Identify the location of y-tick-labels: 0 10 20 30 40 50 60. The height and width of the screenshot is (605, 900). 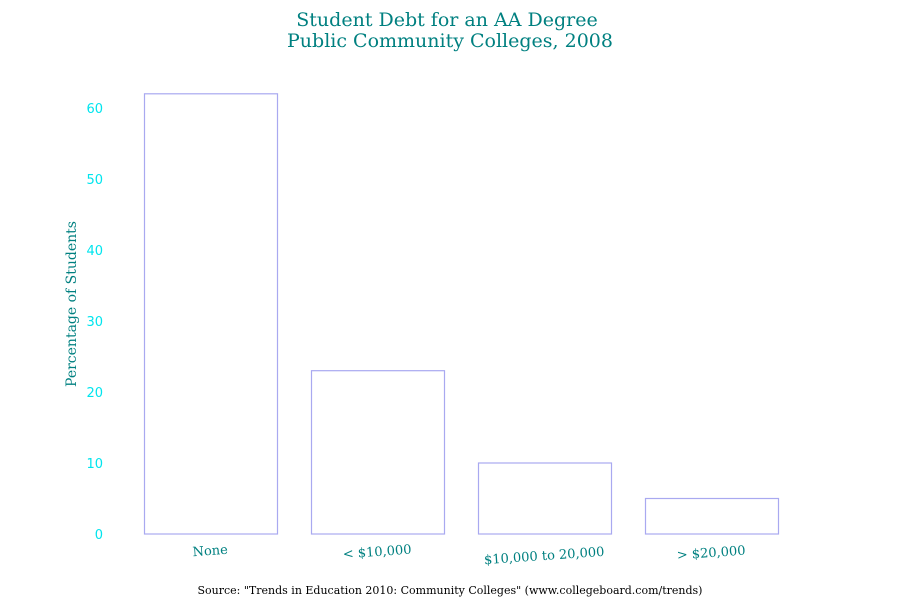
(94, 322).